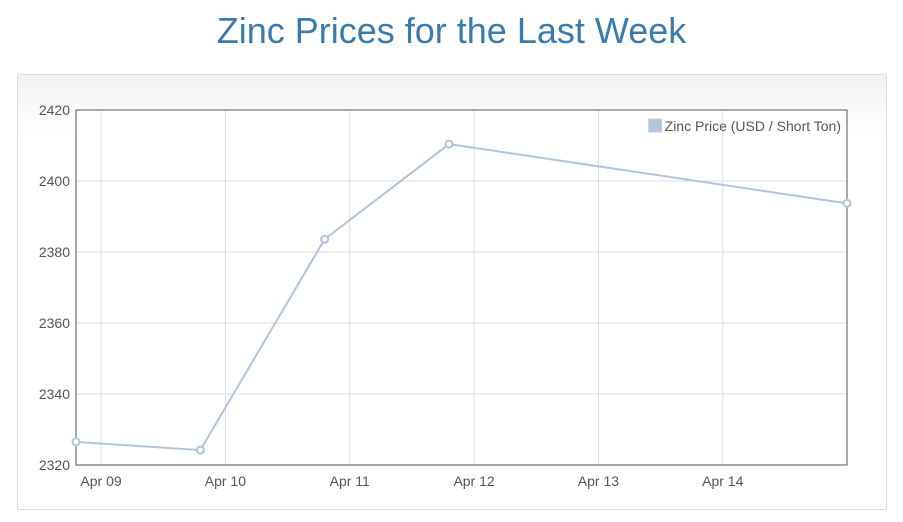 This screenshot has width=903, height=522. Describe the element at coordinates (753, 126) in the screenshot. I see `legend-label: Zinc Price (USD / Short Ton)` at that location.